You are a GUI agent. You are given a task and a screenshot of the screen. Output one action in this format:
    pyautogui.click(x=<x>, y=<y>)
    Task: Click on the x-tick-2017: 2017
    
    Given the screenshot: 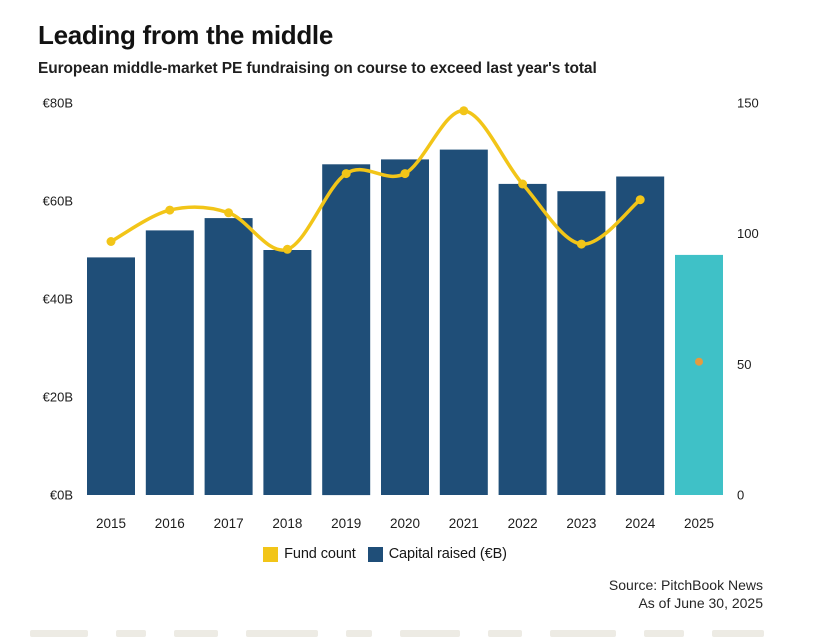 What is the action you would take?
    pyautogui.click(x=229, y=523)
    